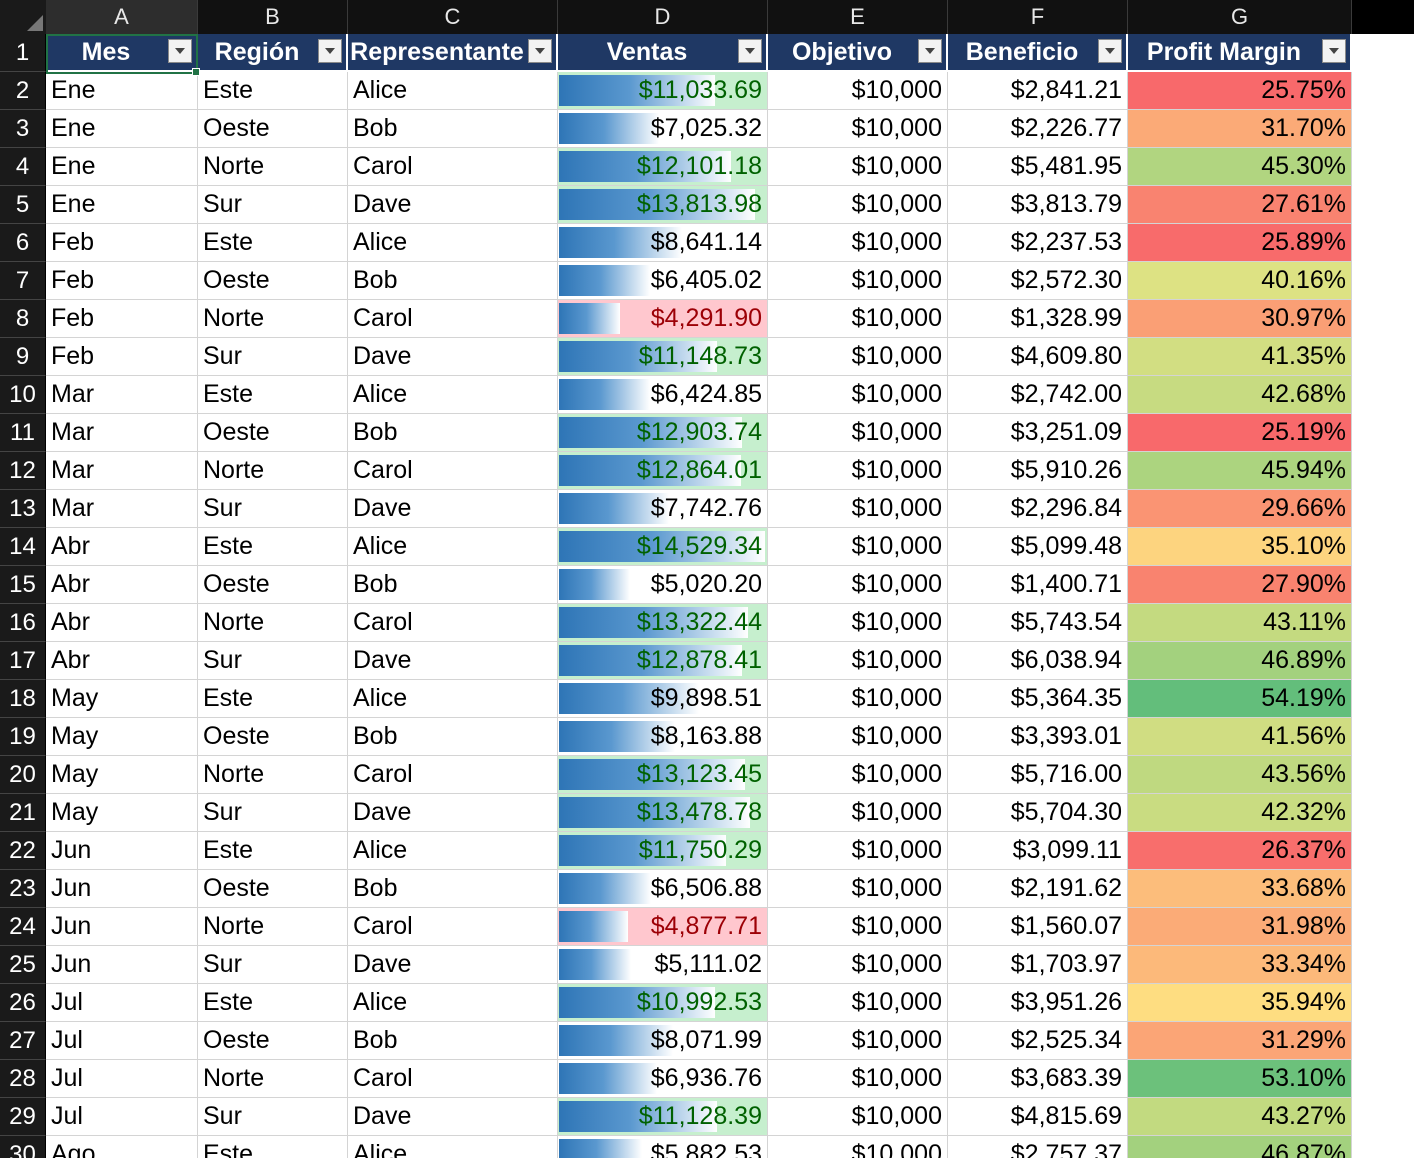 Image resolution: width=1414 pixels, height=1158 pixels. I want to click on row-header: 25, so click(23, 965).